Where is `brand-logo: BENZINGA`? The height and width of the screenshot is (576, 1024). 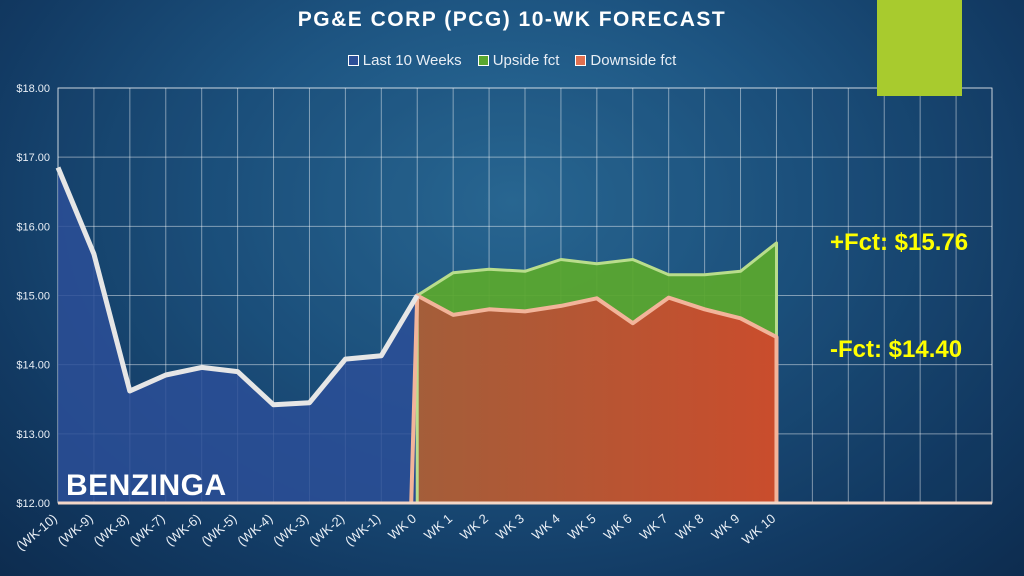
brand-logo: BENZINGA is located at coordinates (146, 485).